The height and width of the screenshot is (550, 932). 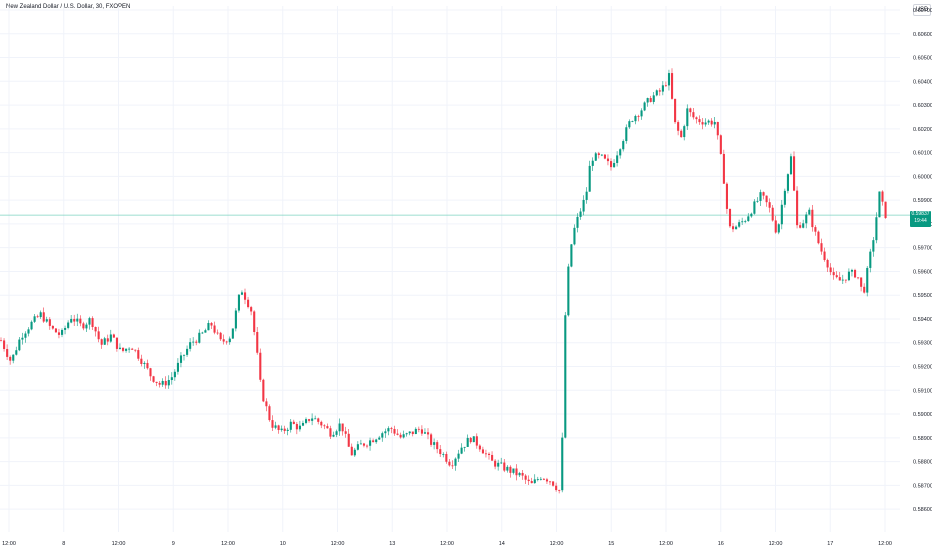 What do you see at coordinates (922, 439) in the screenshot?
I see `y-tick-label: 0.58900` at bounding box center [922, 439].